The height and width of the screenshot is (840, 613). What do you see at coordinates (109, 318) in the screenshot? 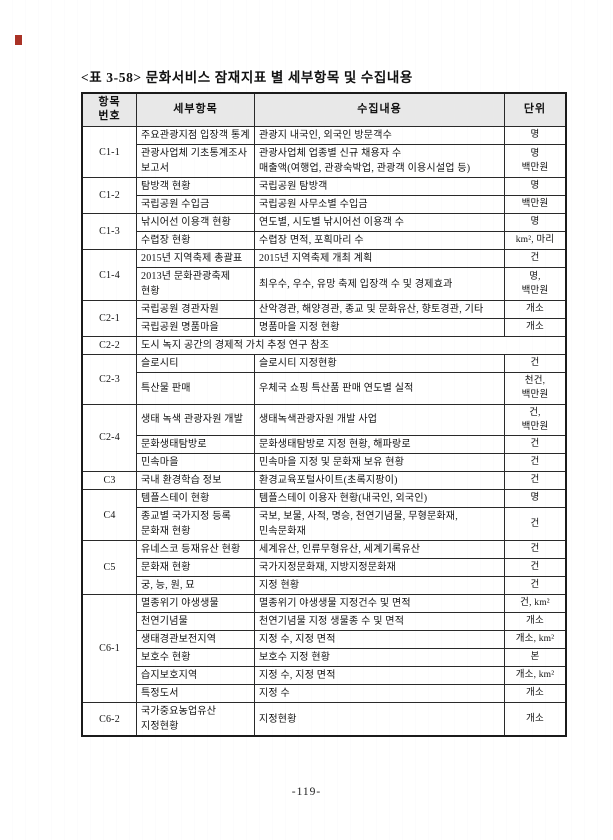
I see `item-number-cell: C2-1` at bounding box center [109, 318].